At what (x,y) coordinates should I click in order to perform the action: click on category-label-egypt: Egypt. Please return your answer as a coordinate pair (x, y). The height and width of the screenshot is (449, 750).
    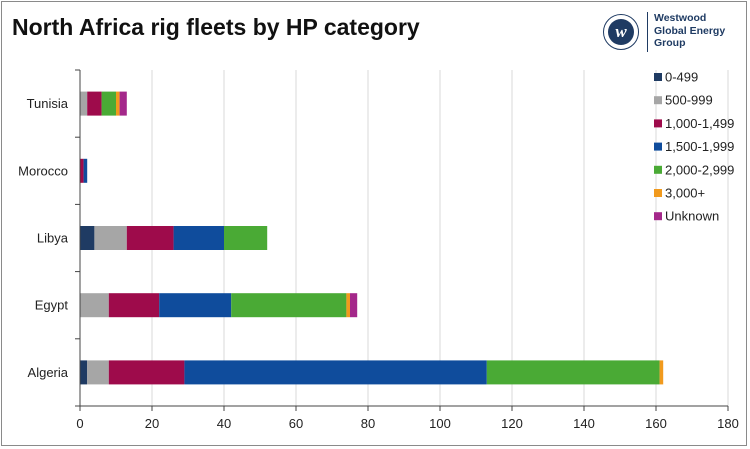
    Looking at the image, I should click on (52, 305).